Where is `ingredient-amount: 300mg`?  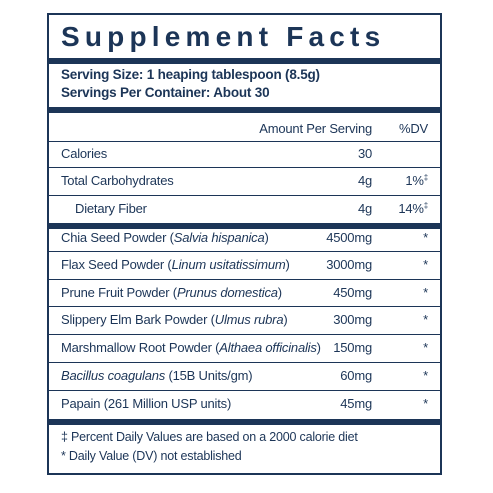
ingredient-amount: 300mg is located at coordinates (352, 319).